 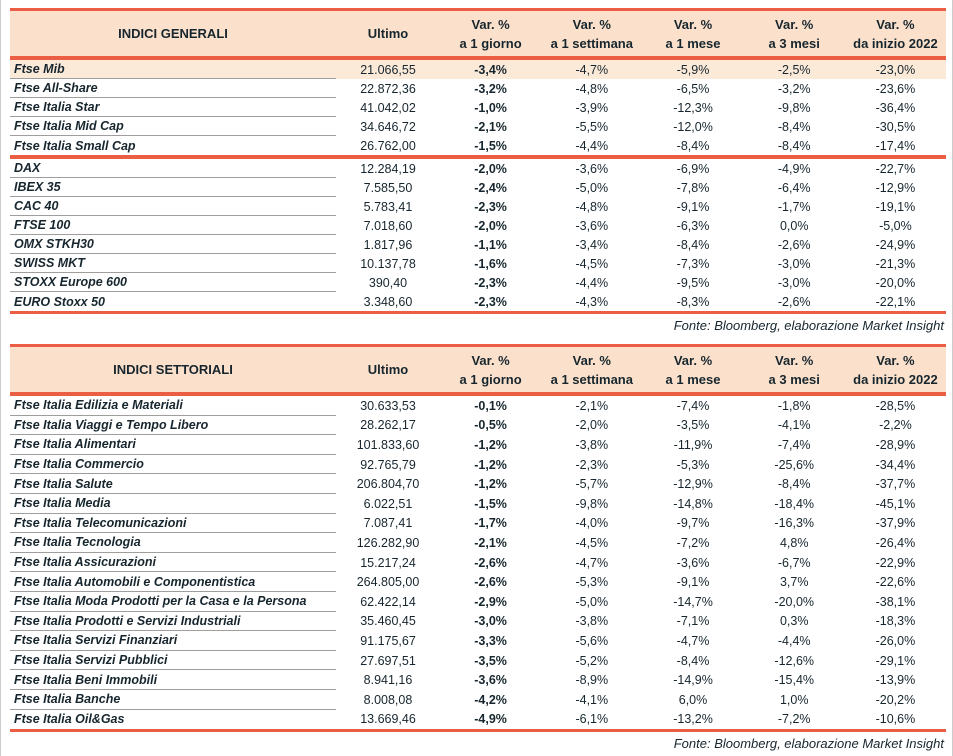 I want to click on var-1d-value: -3,2%, so click(x=490, y=88).